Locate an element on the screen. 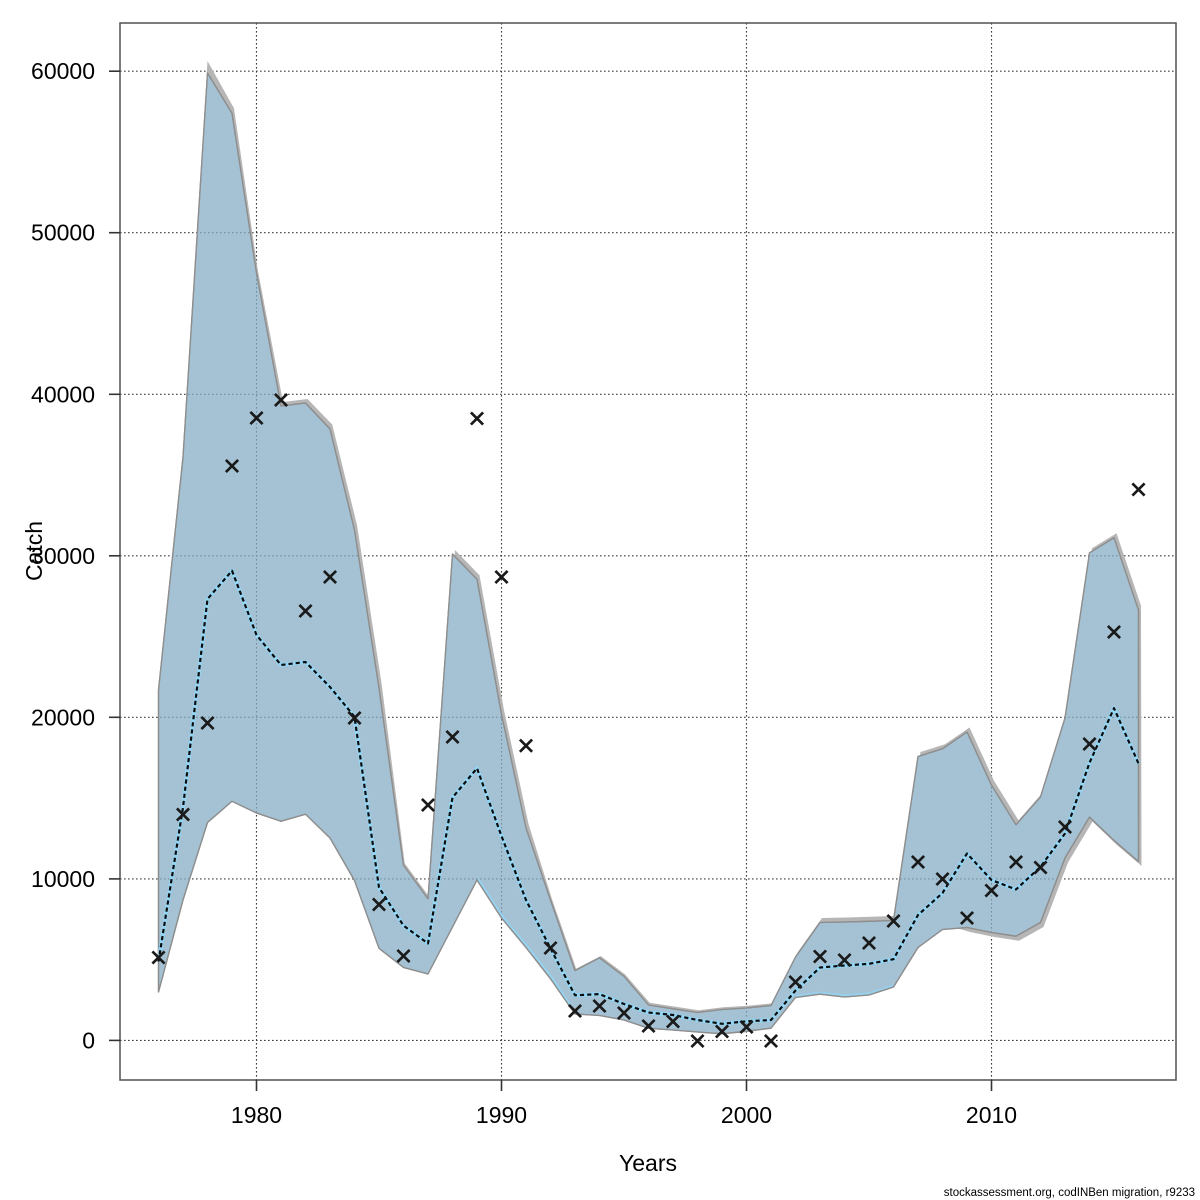 Image resolution: width=1200 pixels, height=1200 pixels. svg-text: 30000 is located at coordinates (63, 556).